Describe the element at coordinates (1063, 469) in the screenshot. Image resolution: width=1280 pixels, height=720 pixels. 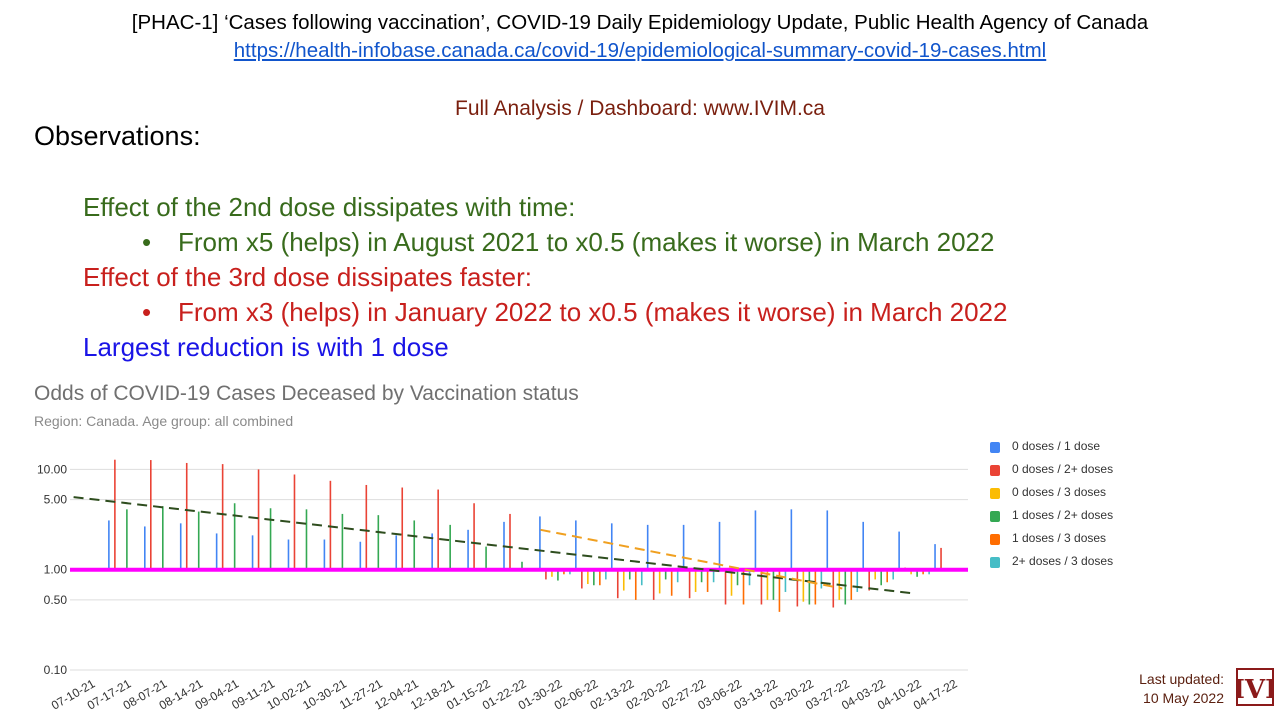
I see `legend-label: 0 doses / 2+ doses` at that location.